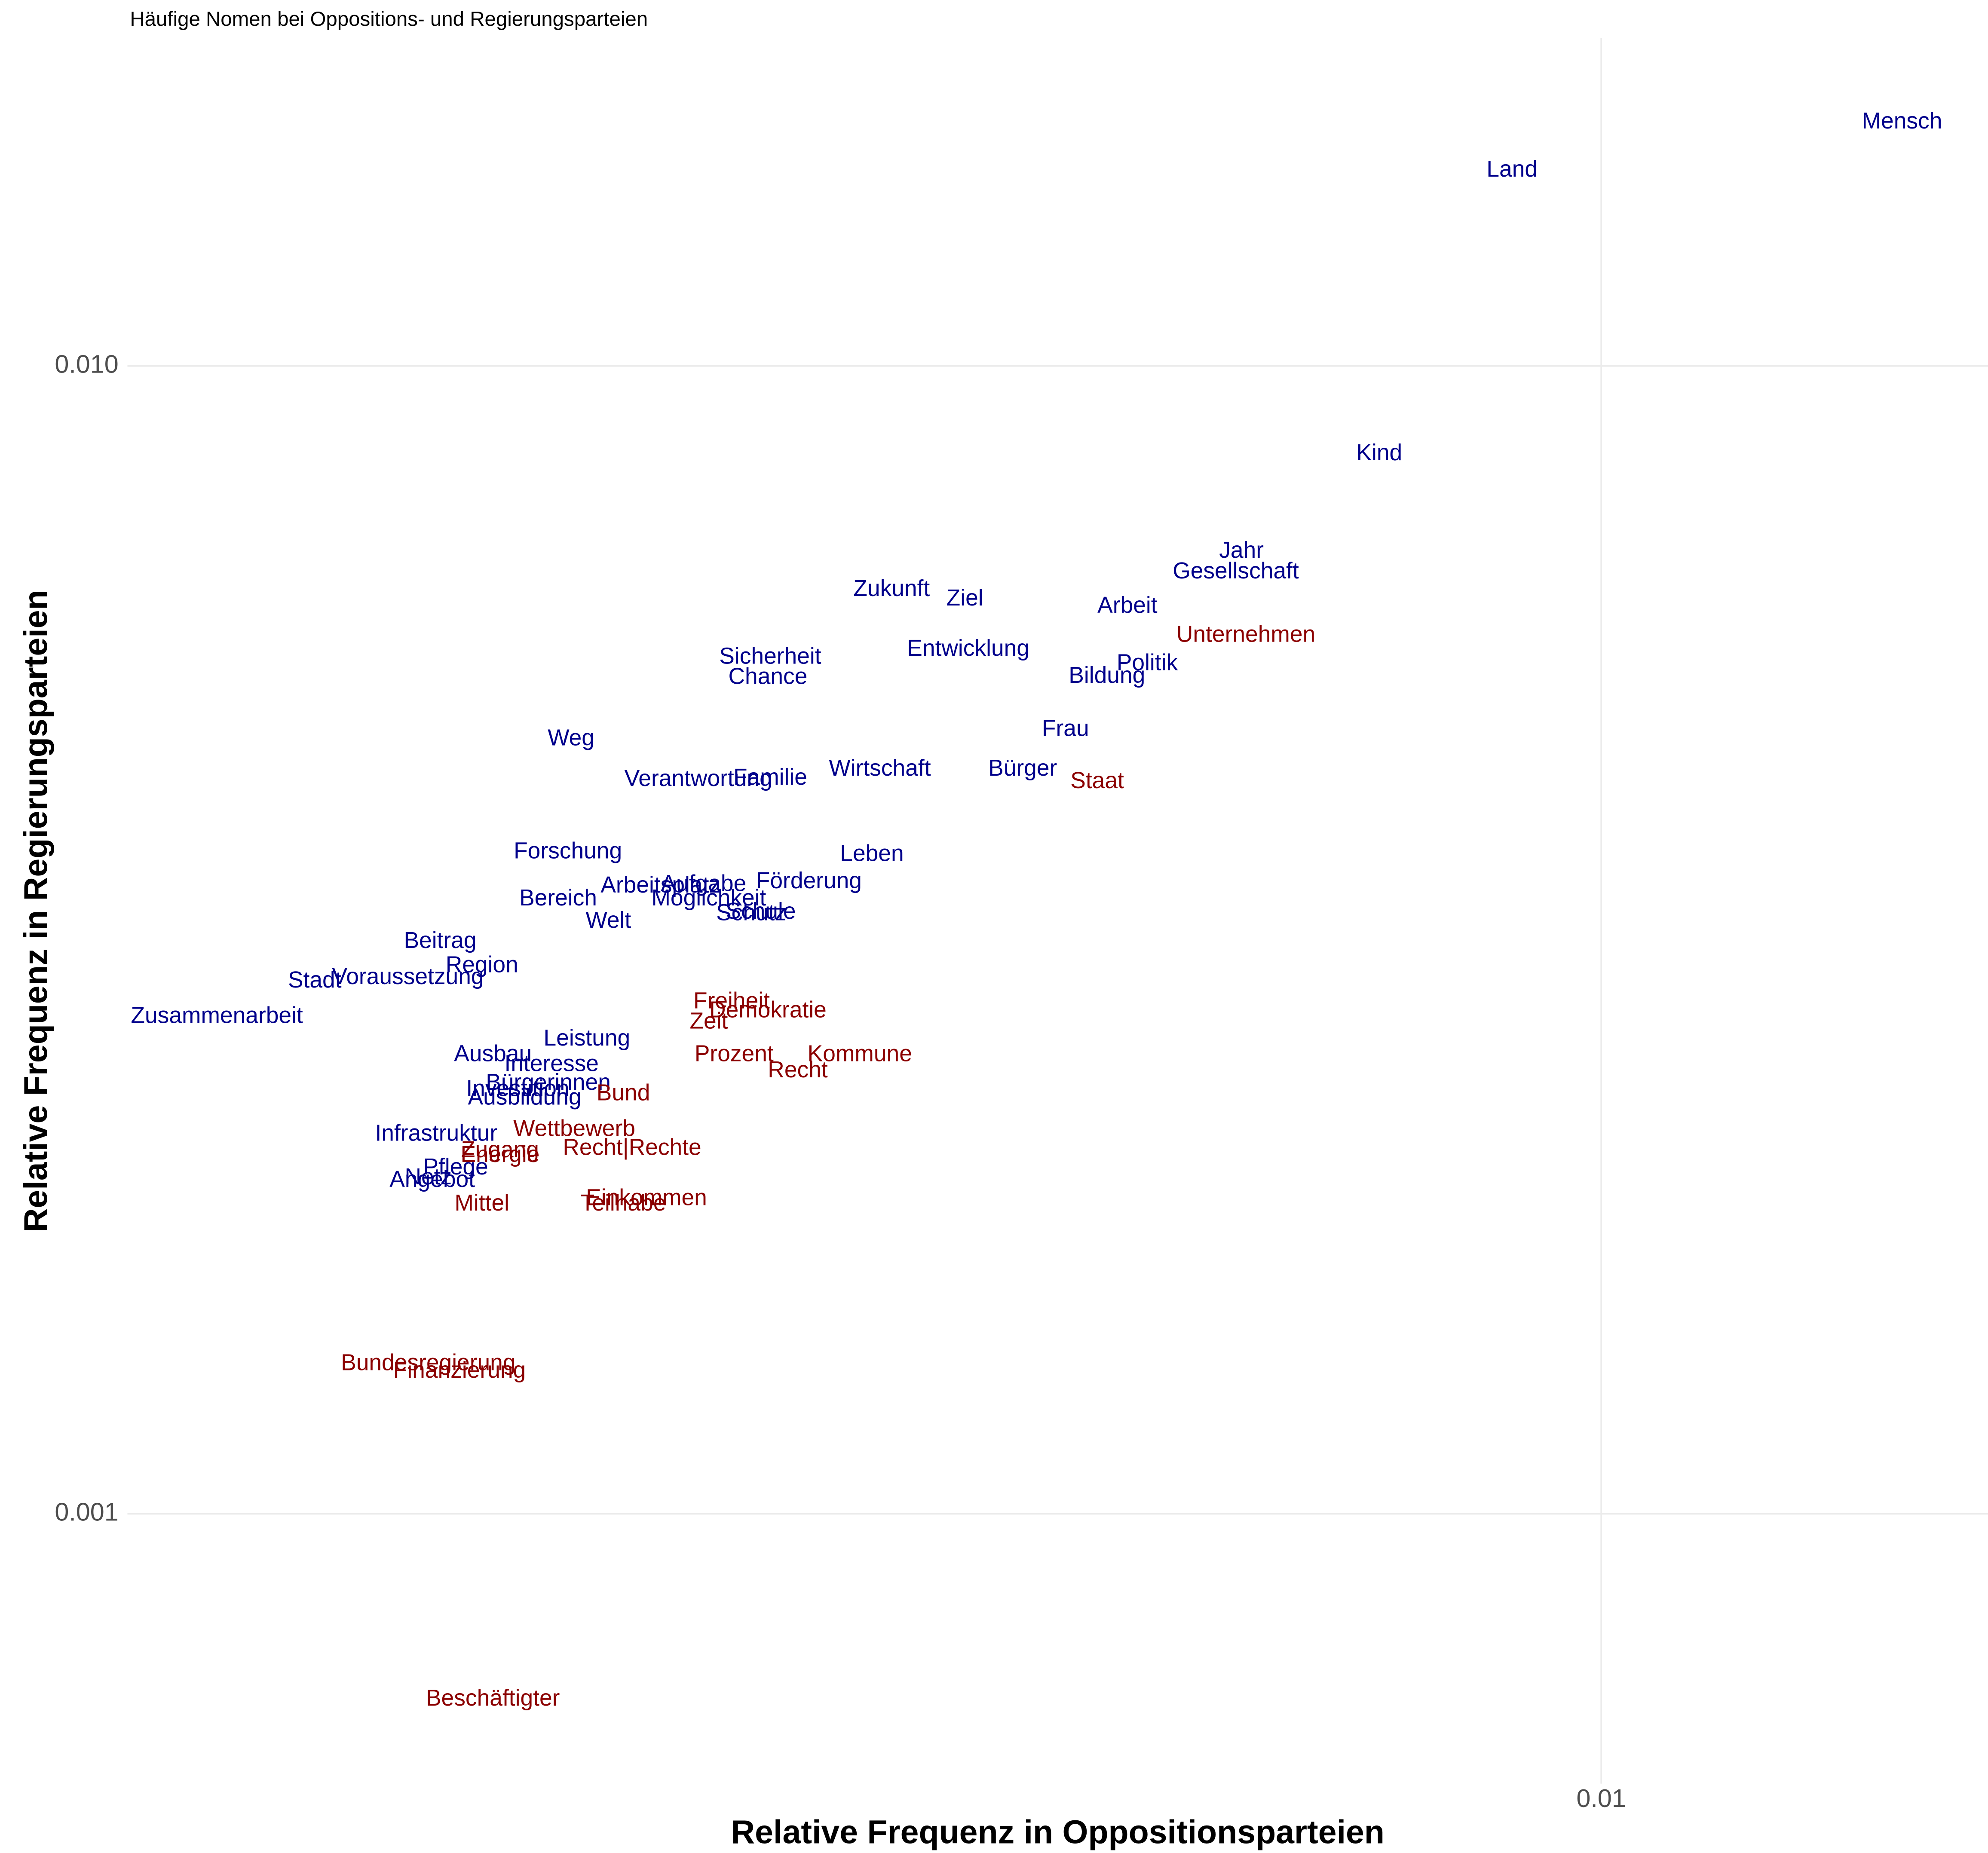 This screenshot has height=1853, width=1988. I want to click on word-label: Einkommen, so click(646, 1198).